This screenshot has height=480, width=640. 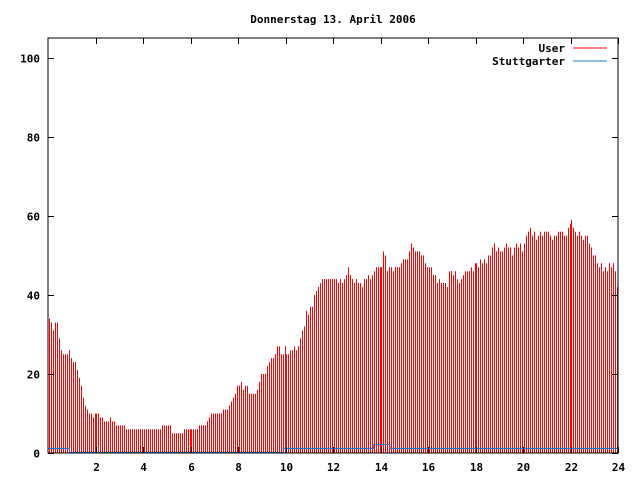 I want to click on y-tick-label: 80, so click(x=33, y=138).